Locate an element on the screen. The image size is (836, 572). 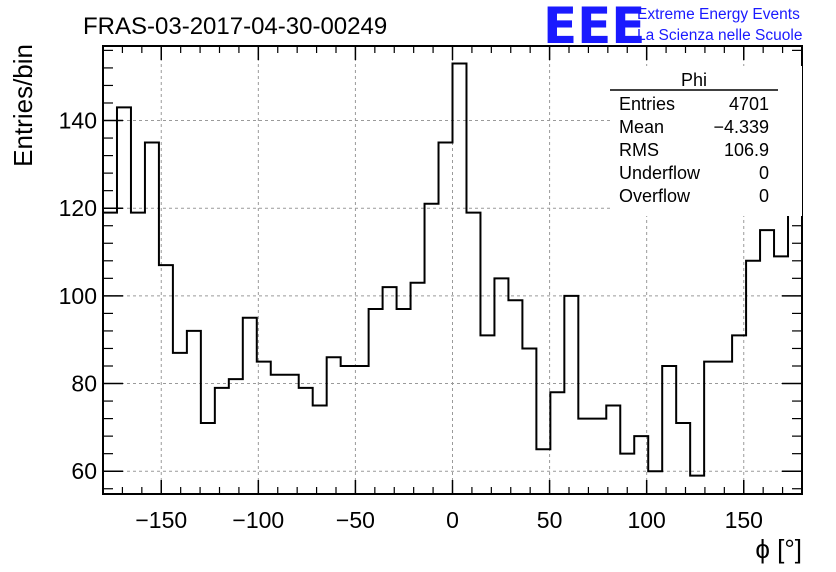
stats-value-mean: −4.339 is located at coordinates (741, 127).